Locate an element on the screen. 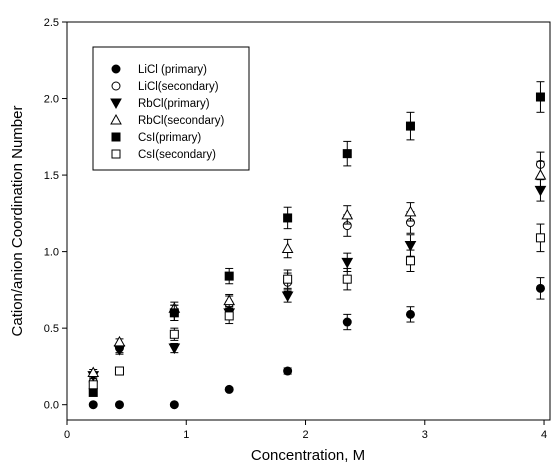 The height and width of the screenshot is (468, 556). x-tick-label: 2 is located at coordinates (305, 435).